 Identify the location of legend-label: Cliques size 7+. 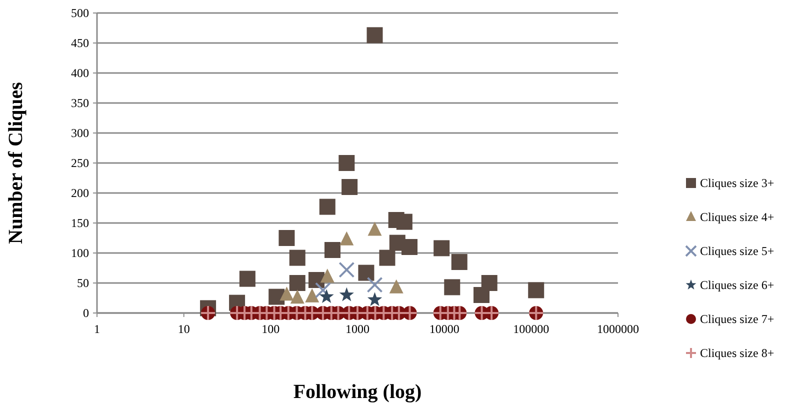
(737, 319).